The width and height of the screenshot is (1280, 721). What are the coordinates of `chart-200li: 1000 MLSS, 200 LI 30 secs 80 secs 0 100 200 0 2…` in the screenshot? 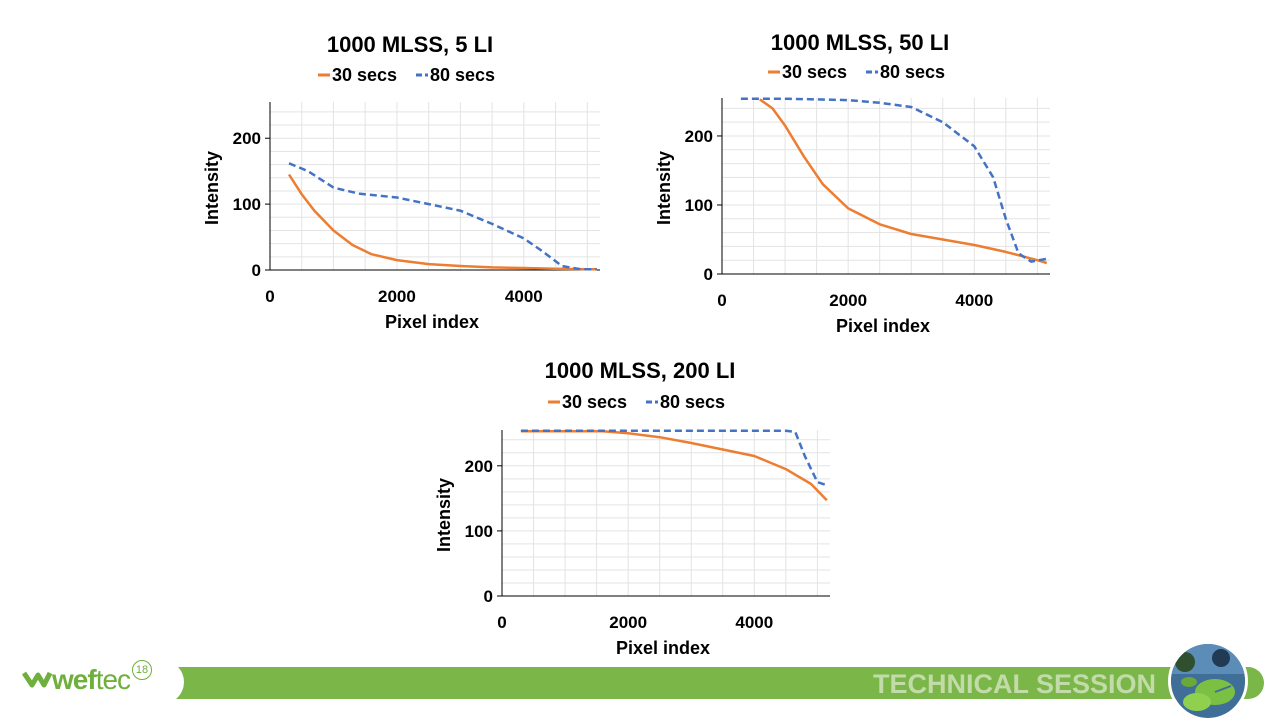 It's located at (635, 505).